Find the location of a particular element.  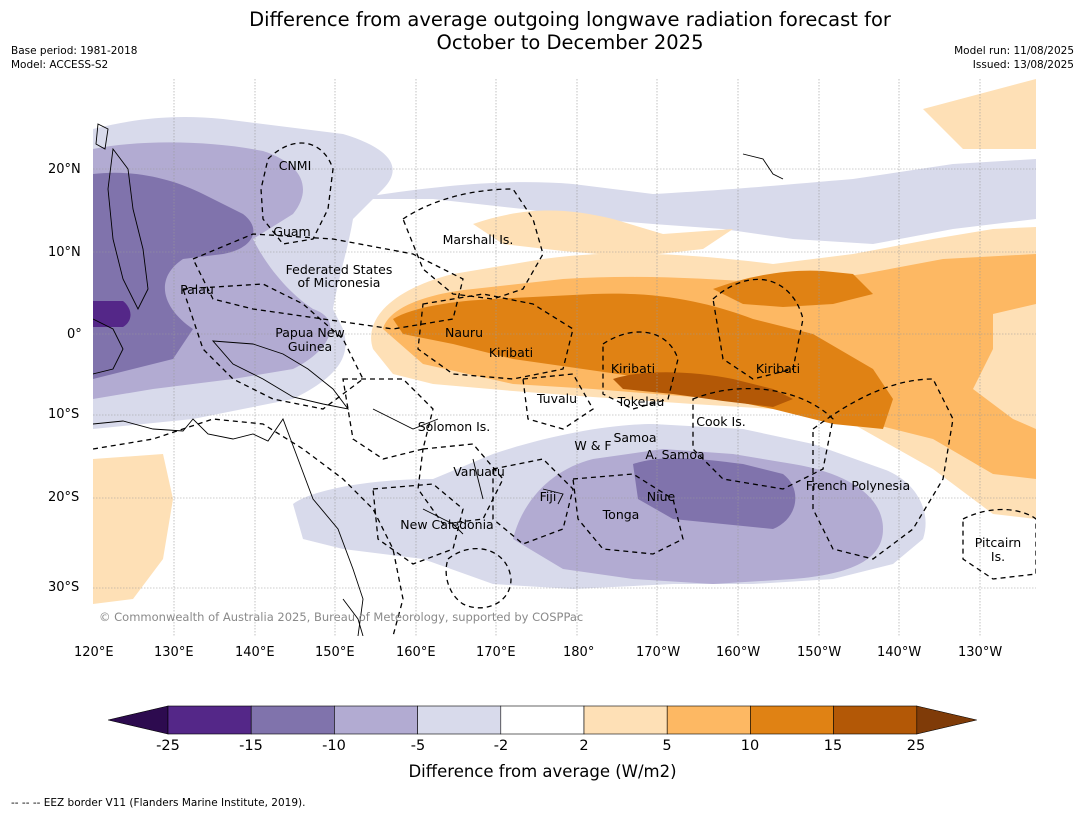

cb-tick-neg10: -10 is located at coordinates (334, 746).